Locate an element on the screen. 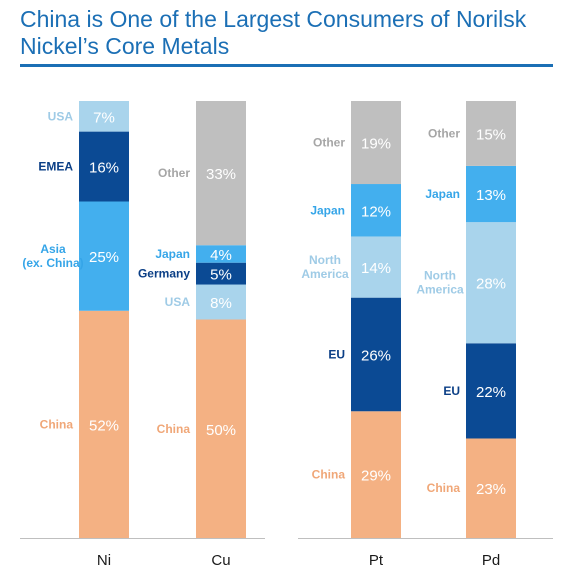  bar-segment-ni-emea is located at coordinates (104, 166).